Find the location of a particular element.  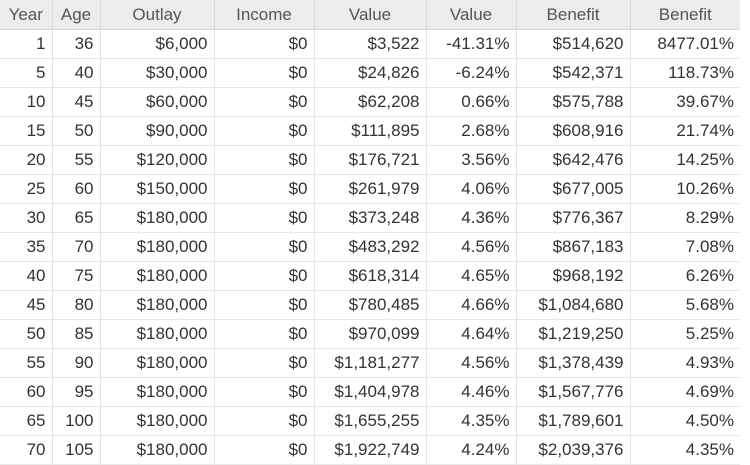

table-row: 5 40 $30,000 $0 $24,826 -6.24% $542,371 118.73% is located at coordinates (370, 73).